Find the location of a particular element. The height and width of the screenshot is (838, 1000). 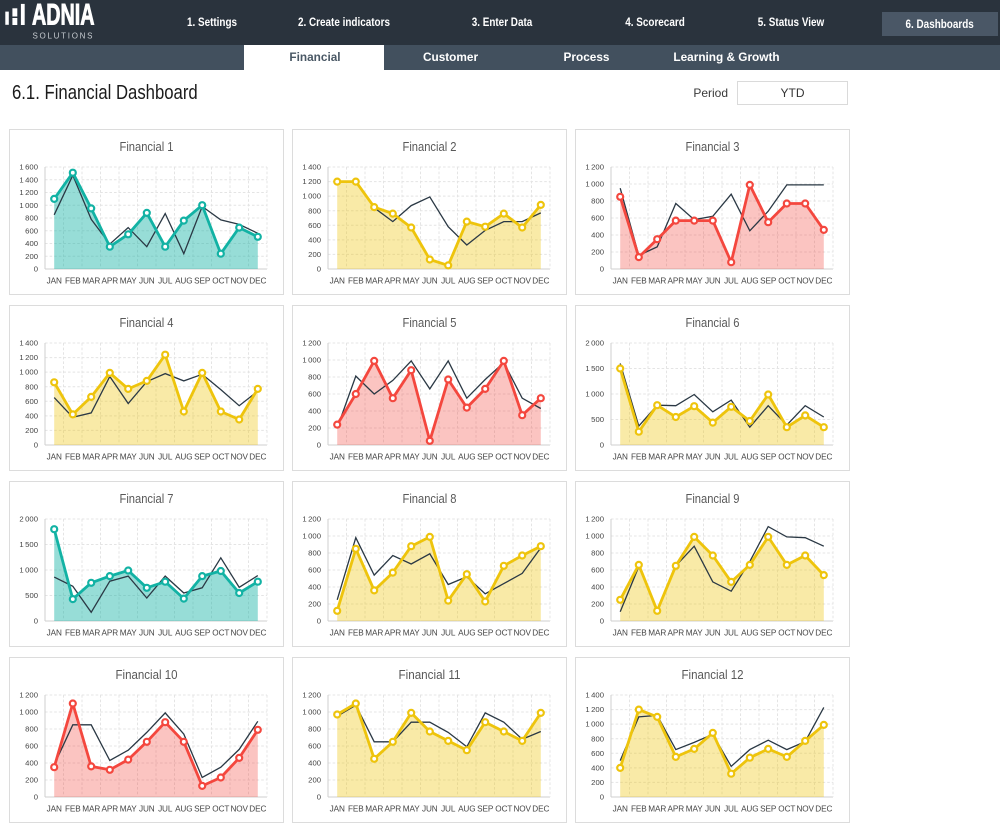

svg-text: 1 600 is located at coordinates (28, 167).